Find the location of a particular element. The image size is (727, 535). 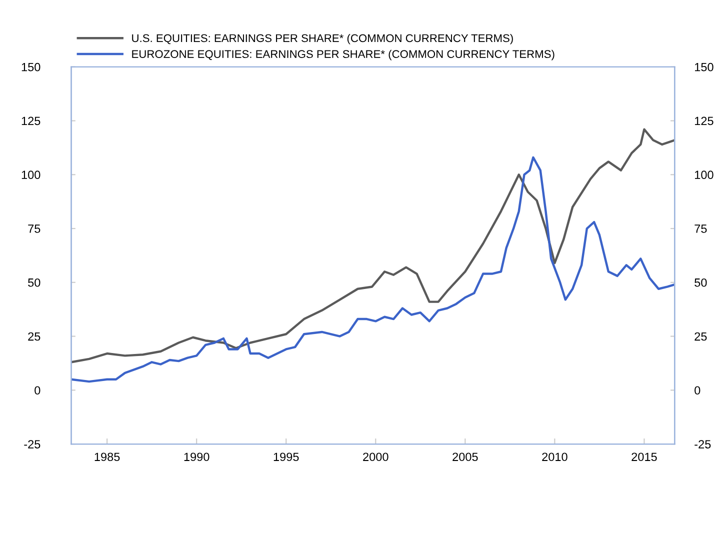

y2-tick-label: 75 is located at coordinates (34, 228).